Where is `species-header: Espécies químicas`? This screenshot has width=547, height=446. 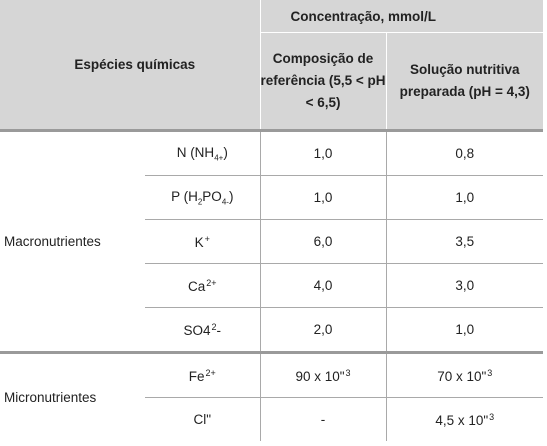 species-header: Espécies químicas is located at coordinates (130, 65).